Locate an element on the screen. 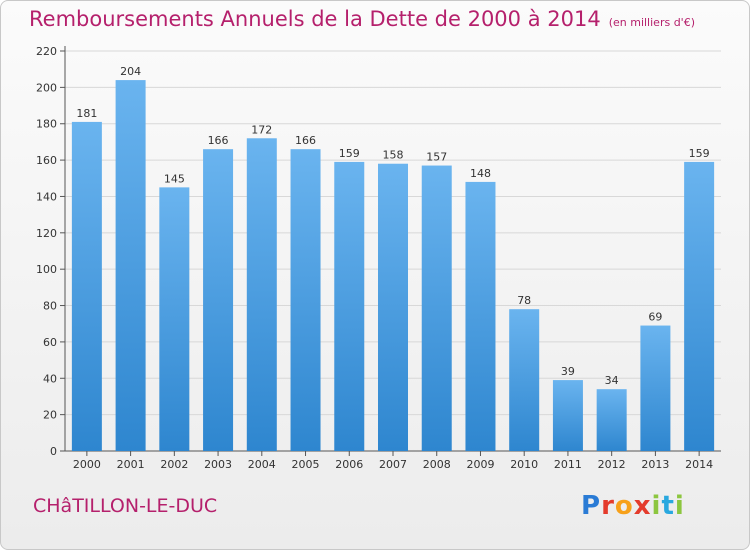  x-tick-label: 2004 is located at coordinates (262, 464).